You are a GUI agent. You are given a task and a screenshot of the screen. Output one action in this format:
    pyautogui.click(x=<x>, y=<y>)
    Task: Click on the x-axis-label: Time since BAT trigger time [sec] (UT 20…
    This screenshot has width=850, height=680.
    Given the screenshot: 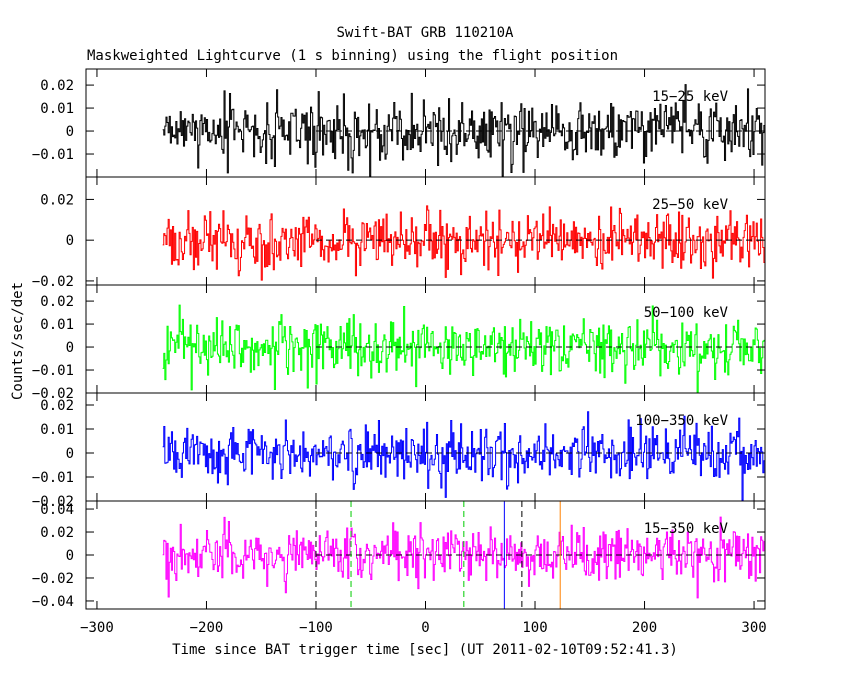 What is the action you would take?
    pyautogui.click(x=425, y=650)
    